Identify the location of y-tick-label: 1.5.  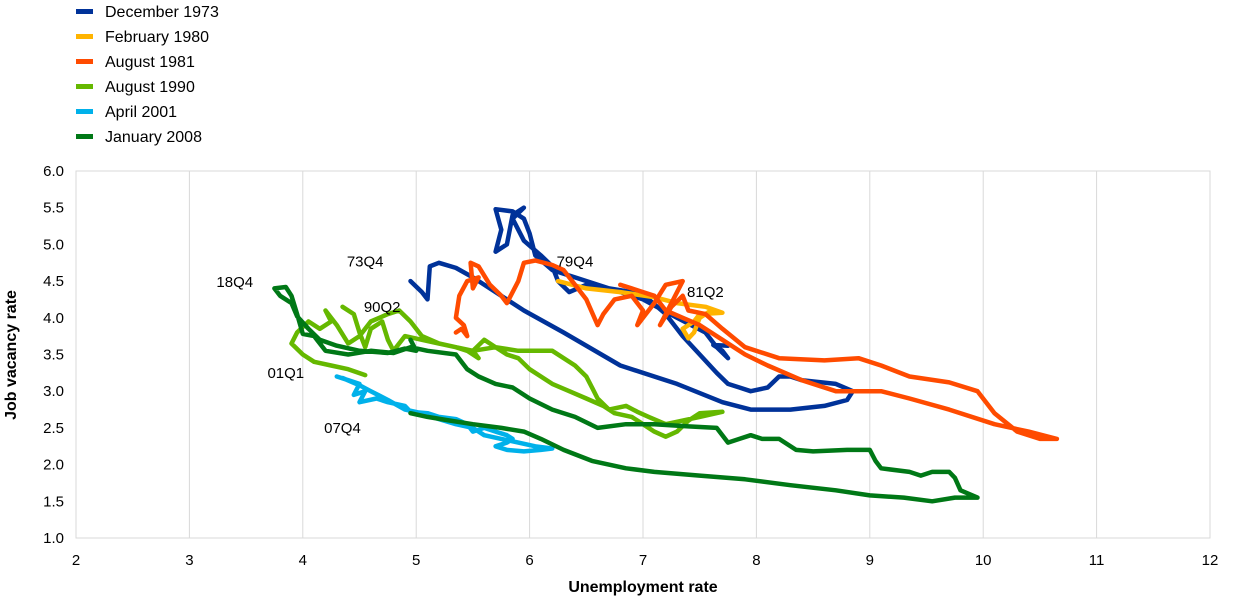
(53, 501).